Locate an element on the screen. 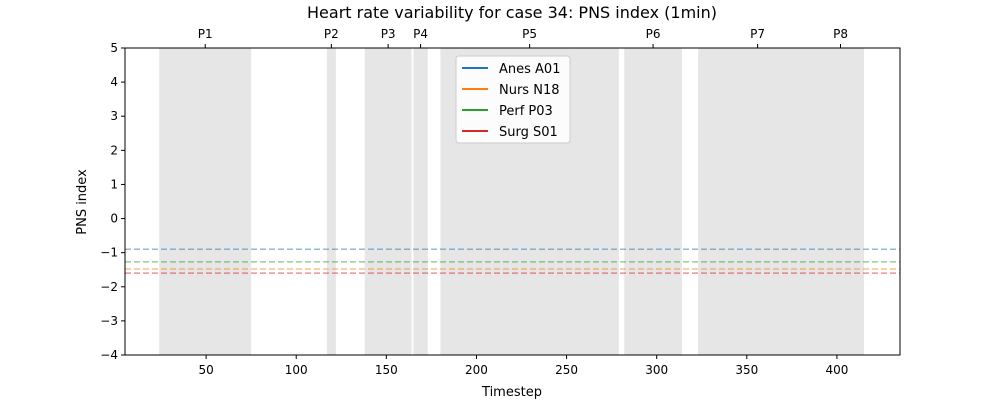 The height and width of the screenshot is (400, 1000). y-tick-label: −2 is located at coordinates (109, 287).